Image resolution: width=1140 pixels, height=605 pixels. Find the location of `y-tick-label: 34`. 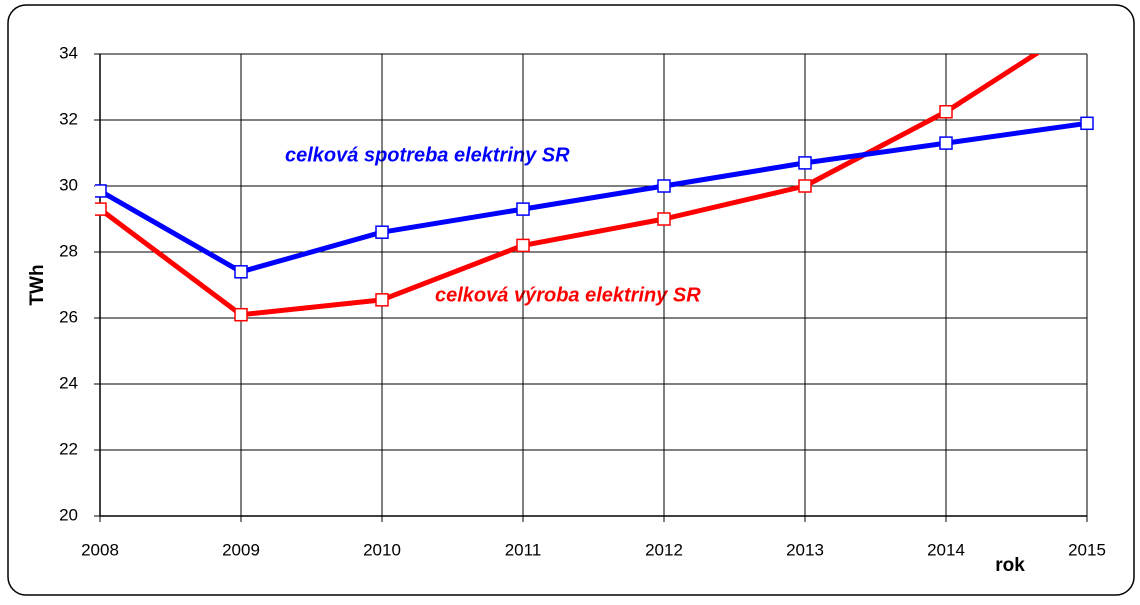

y-tick-label: 34 is located at coordinates (68, 52).